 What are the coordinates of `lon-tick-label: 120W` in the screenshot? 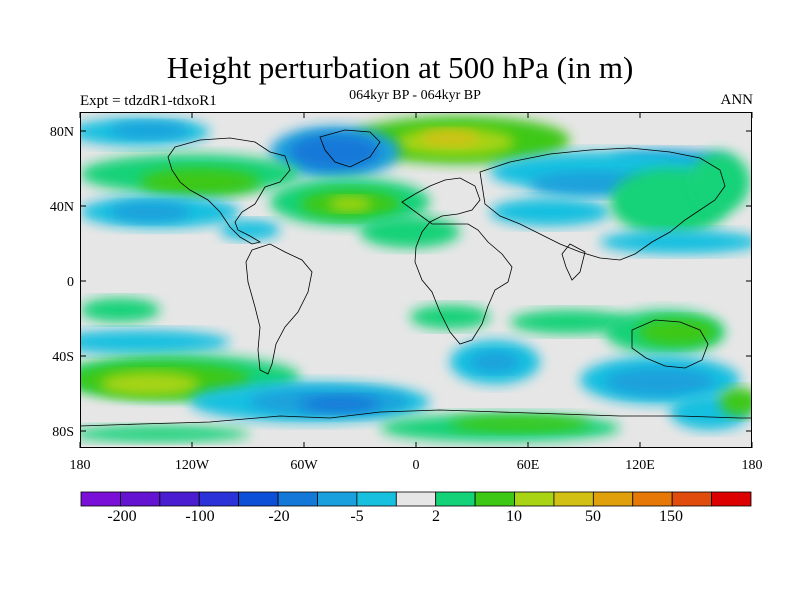 It's located at (192, 465).